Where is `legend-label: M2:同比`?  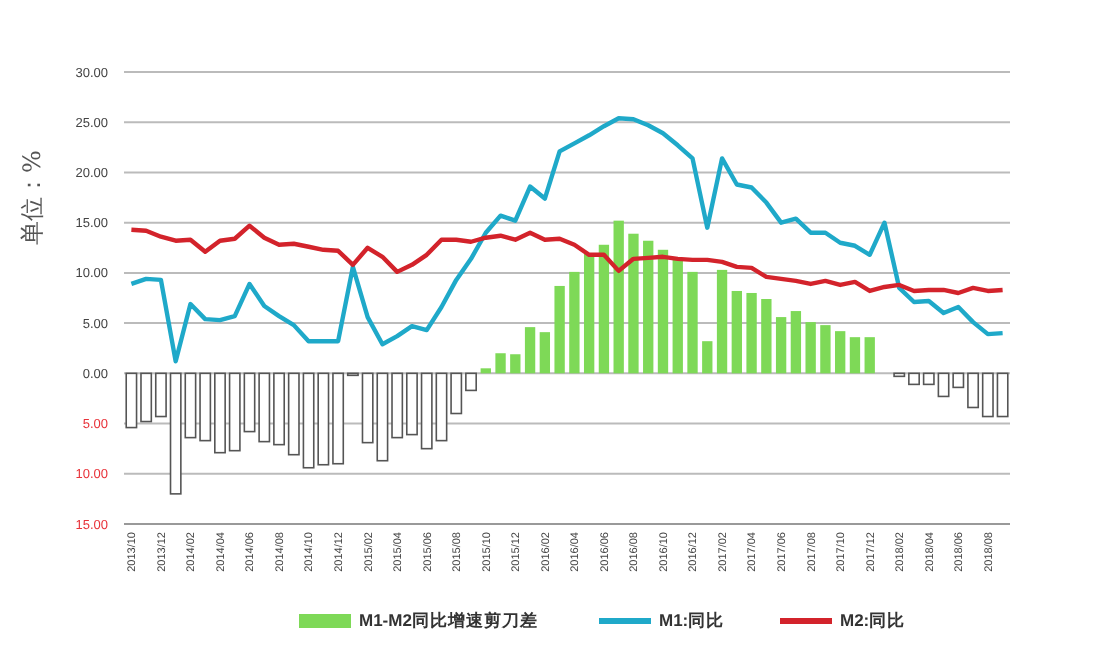
legend-label: M2:同比 is located at coordinates (873, 619).